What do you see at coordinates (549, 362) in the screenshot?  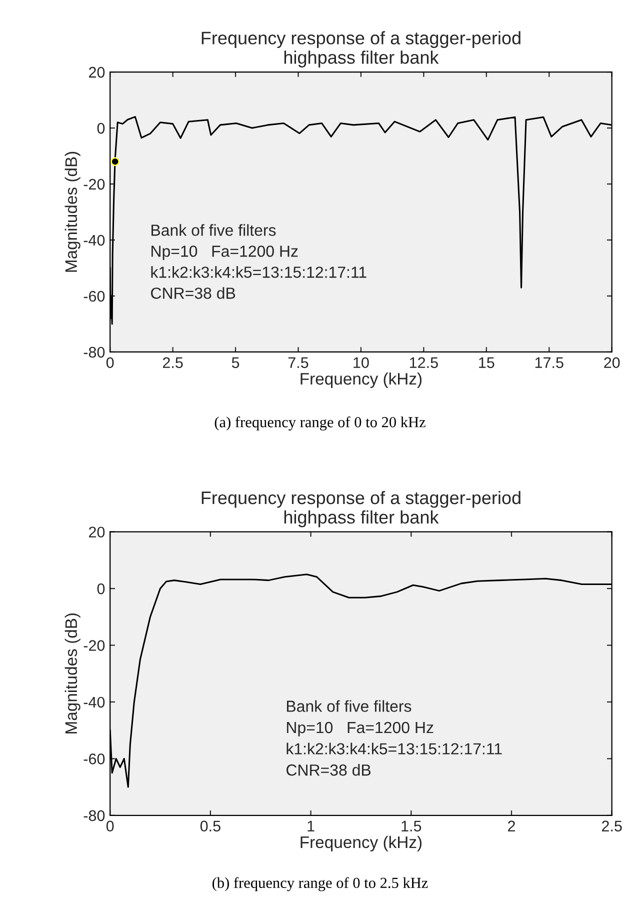 I see `x-tick-label: 17.5` at bounding box center [549, 362].